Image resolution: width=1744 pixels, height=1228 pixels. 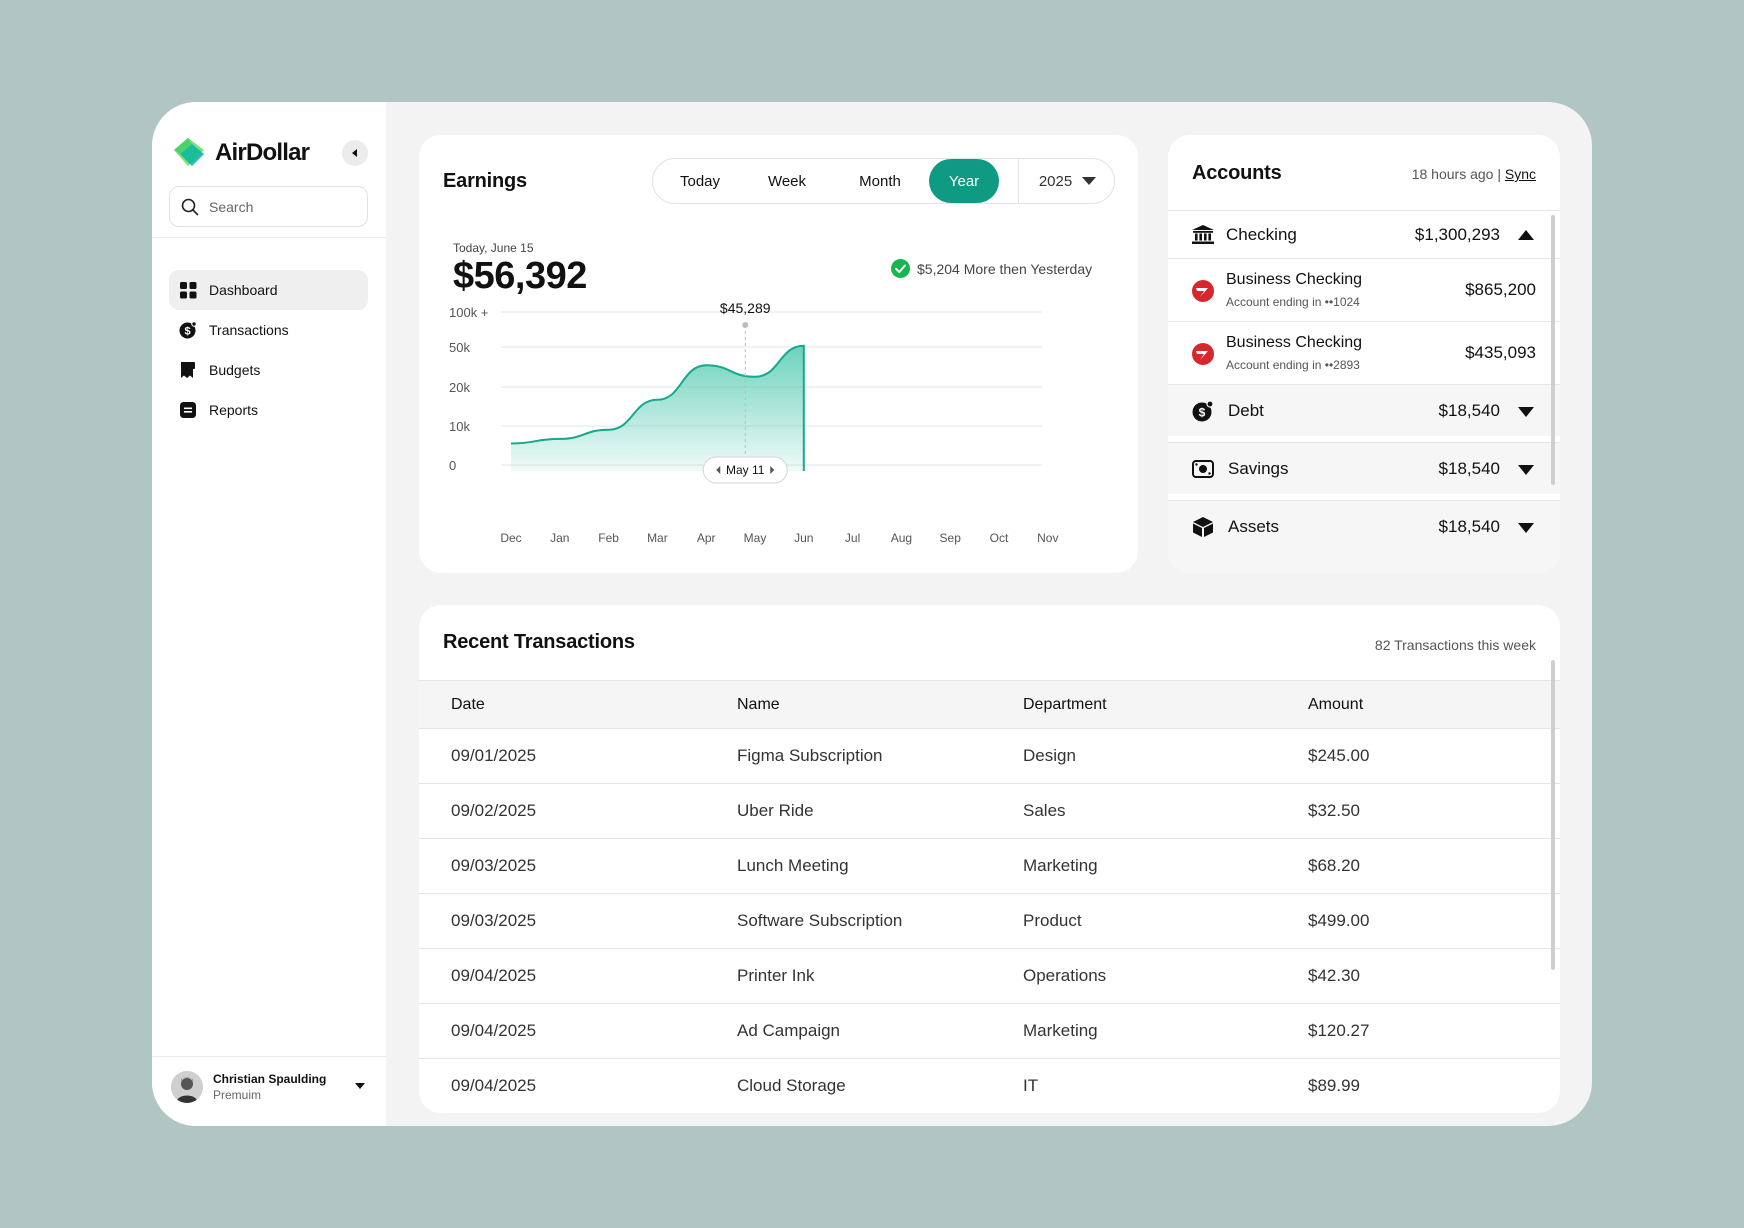 What do you see at coordinates (1334, 975) in the screenshot?
I see `cell-amount: $42.30` at bounding box center [1334, 975].